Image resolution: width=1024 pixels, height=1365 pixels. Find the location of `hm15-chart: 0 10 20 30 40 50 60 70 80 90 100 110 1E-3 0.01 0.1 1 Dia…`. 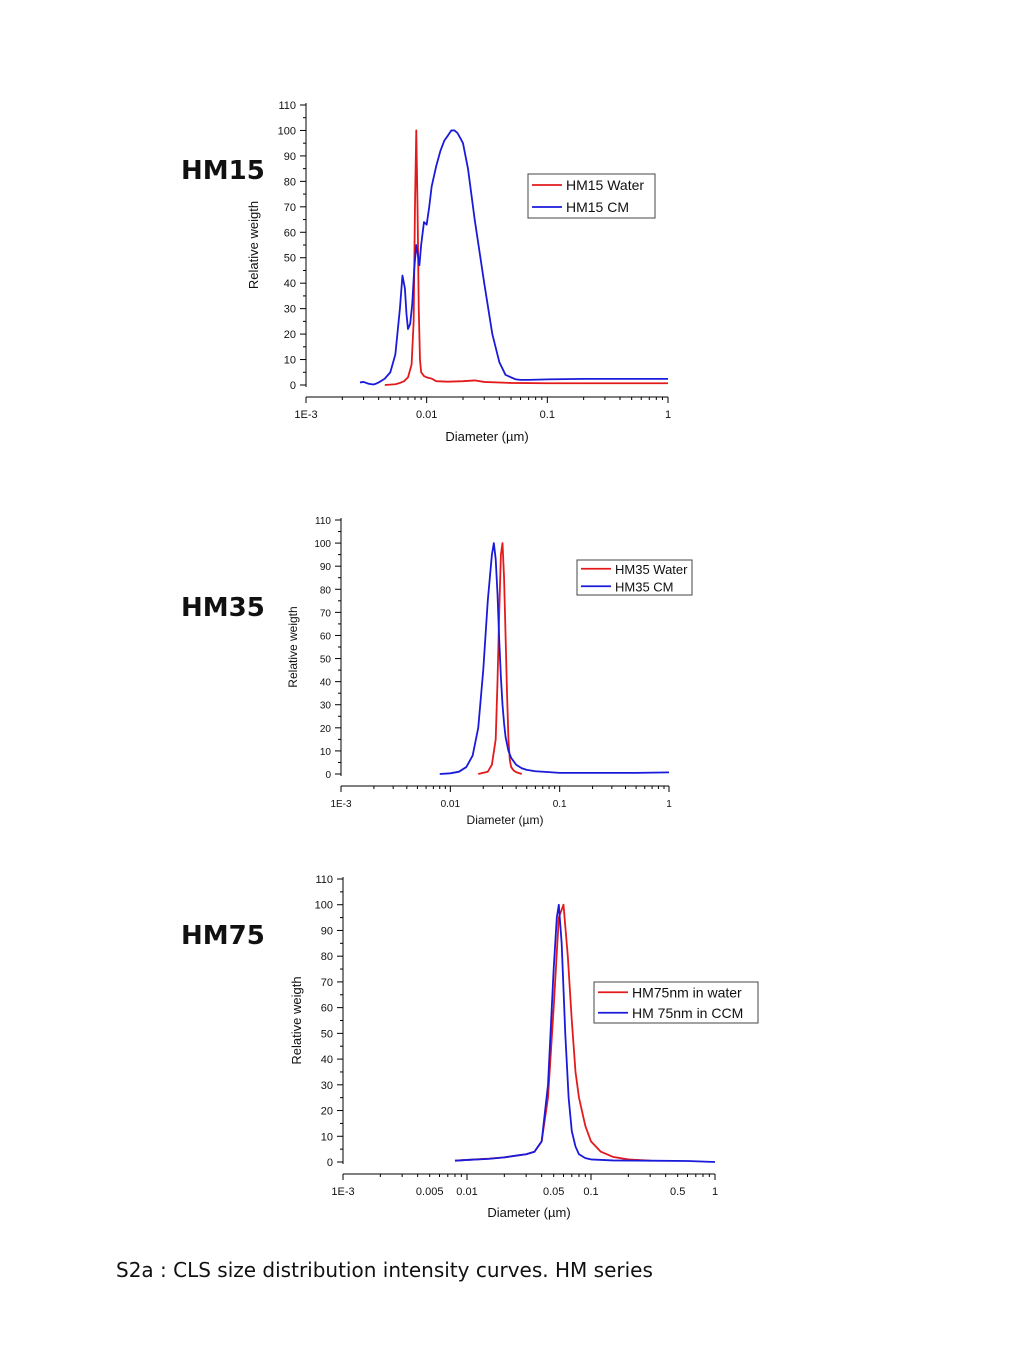

hm15-chart: 0 10 20 30 40 50 60 70 80 90 100 110 1E-3 0.01 0.1 1 Dia… is located at coordinates (458, 272).